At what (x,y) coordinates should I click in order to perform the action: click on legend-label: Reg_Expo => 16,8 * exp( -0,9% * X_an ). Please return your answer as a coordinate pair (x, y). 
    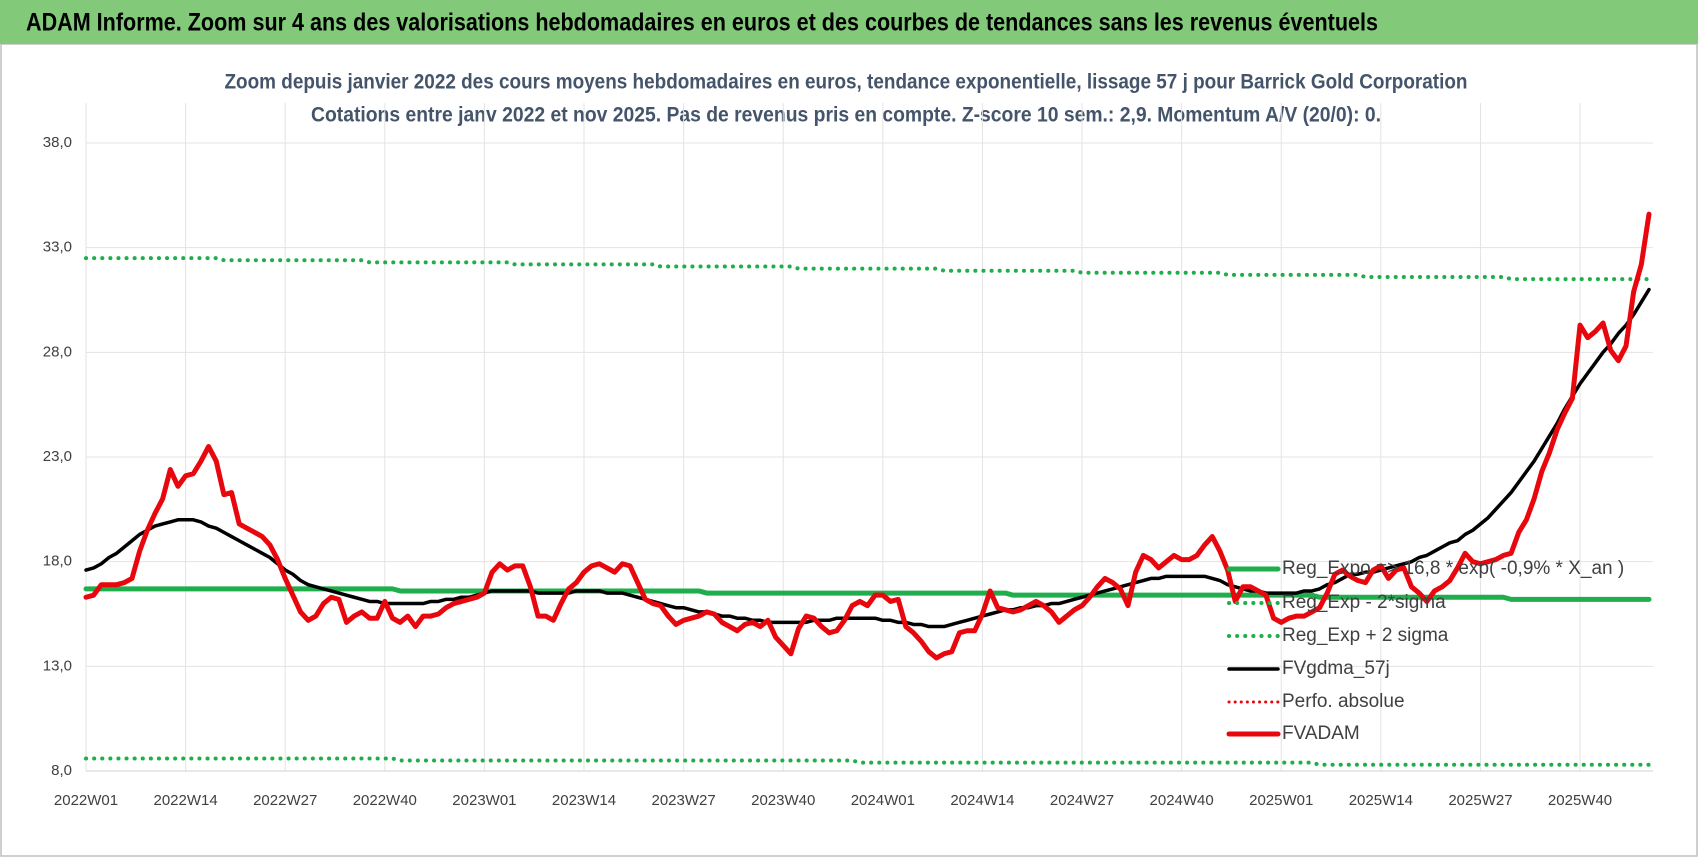
    Looking at the image, I should click on (1453, 568).